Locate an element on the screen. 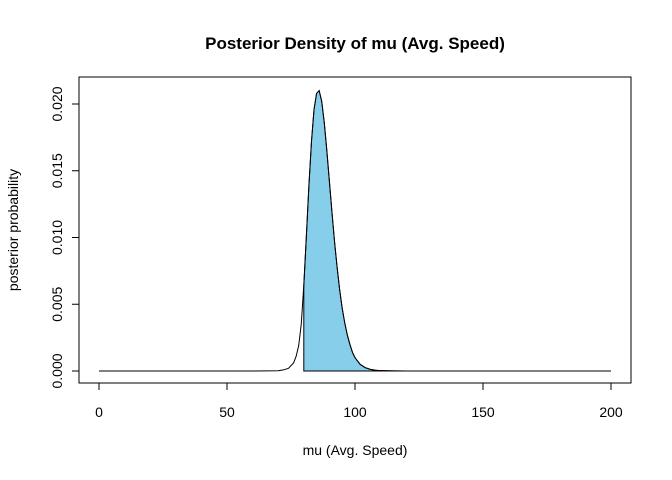 Image resolution: width=672 pixels, height=480 pixels. y-tick-label: 0.005 is located at coordinates (57, 304).